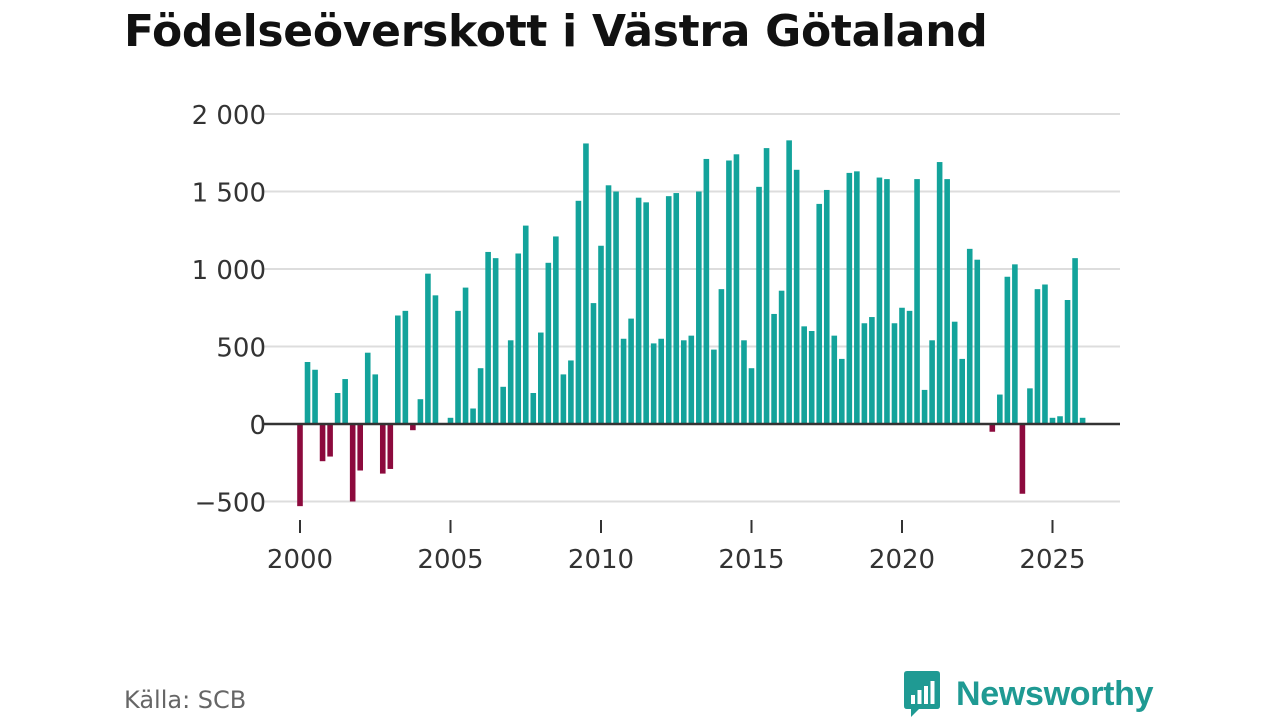 The height and width of the screenshot is (720, 1280). I want to click on x-tick-label: 2005, so click(450, 560).